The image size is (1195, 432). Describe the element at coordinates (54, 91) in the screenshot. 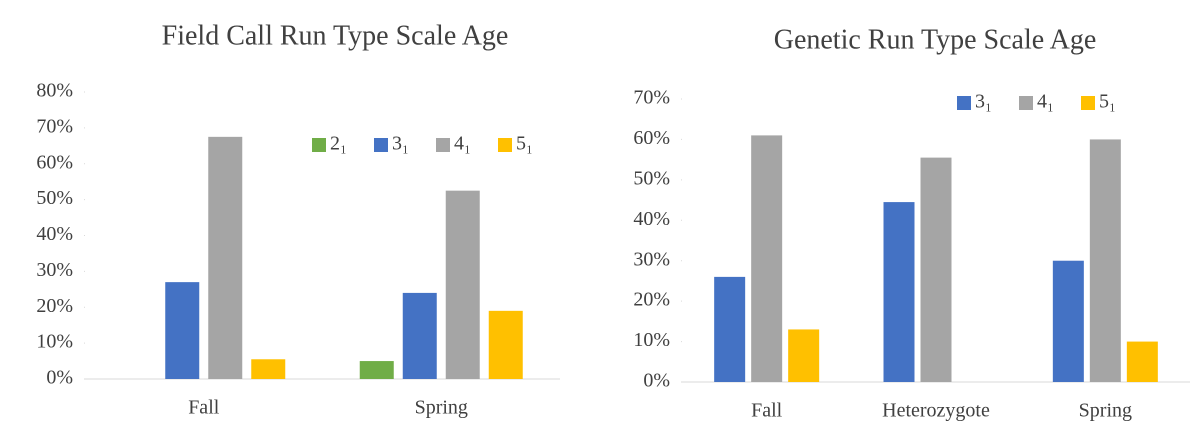

I see `y-tick-label: 80%` at that location.